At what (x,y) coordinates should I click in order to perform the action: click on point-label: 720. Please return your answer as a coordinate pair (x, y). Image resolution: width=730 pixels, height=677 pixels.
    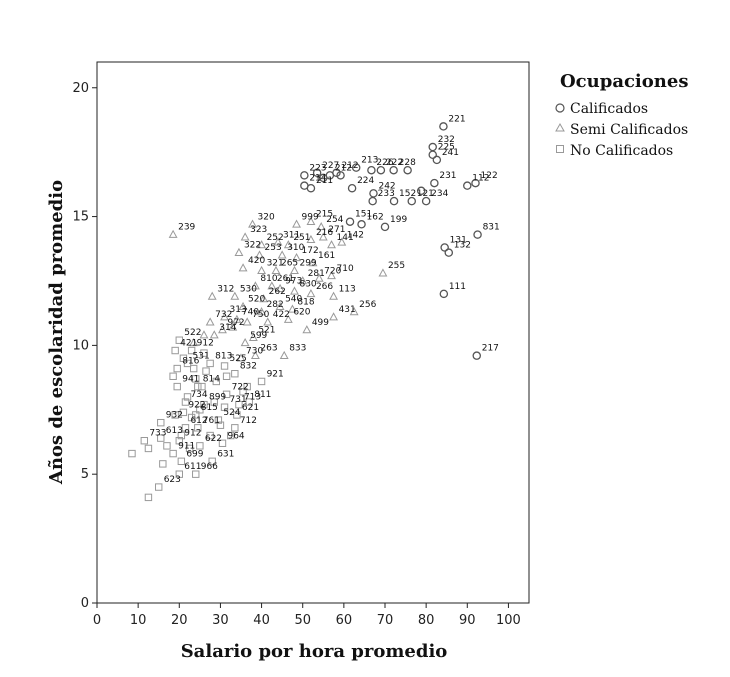
    Looking at the image, I should click on (332, 271).